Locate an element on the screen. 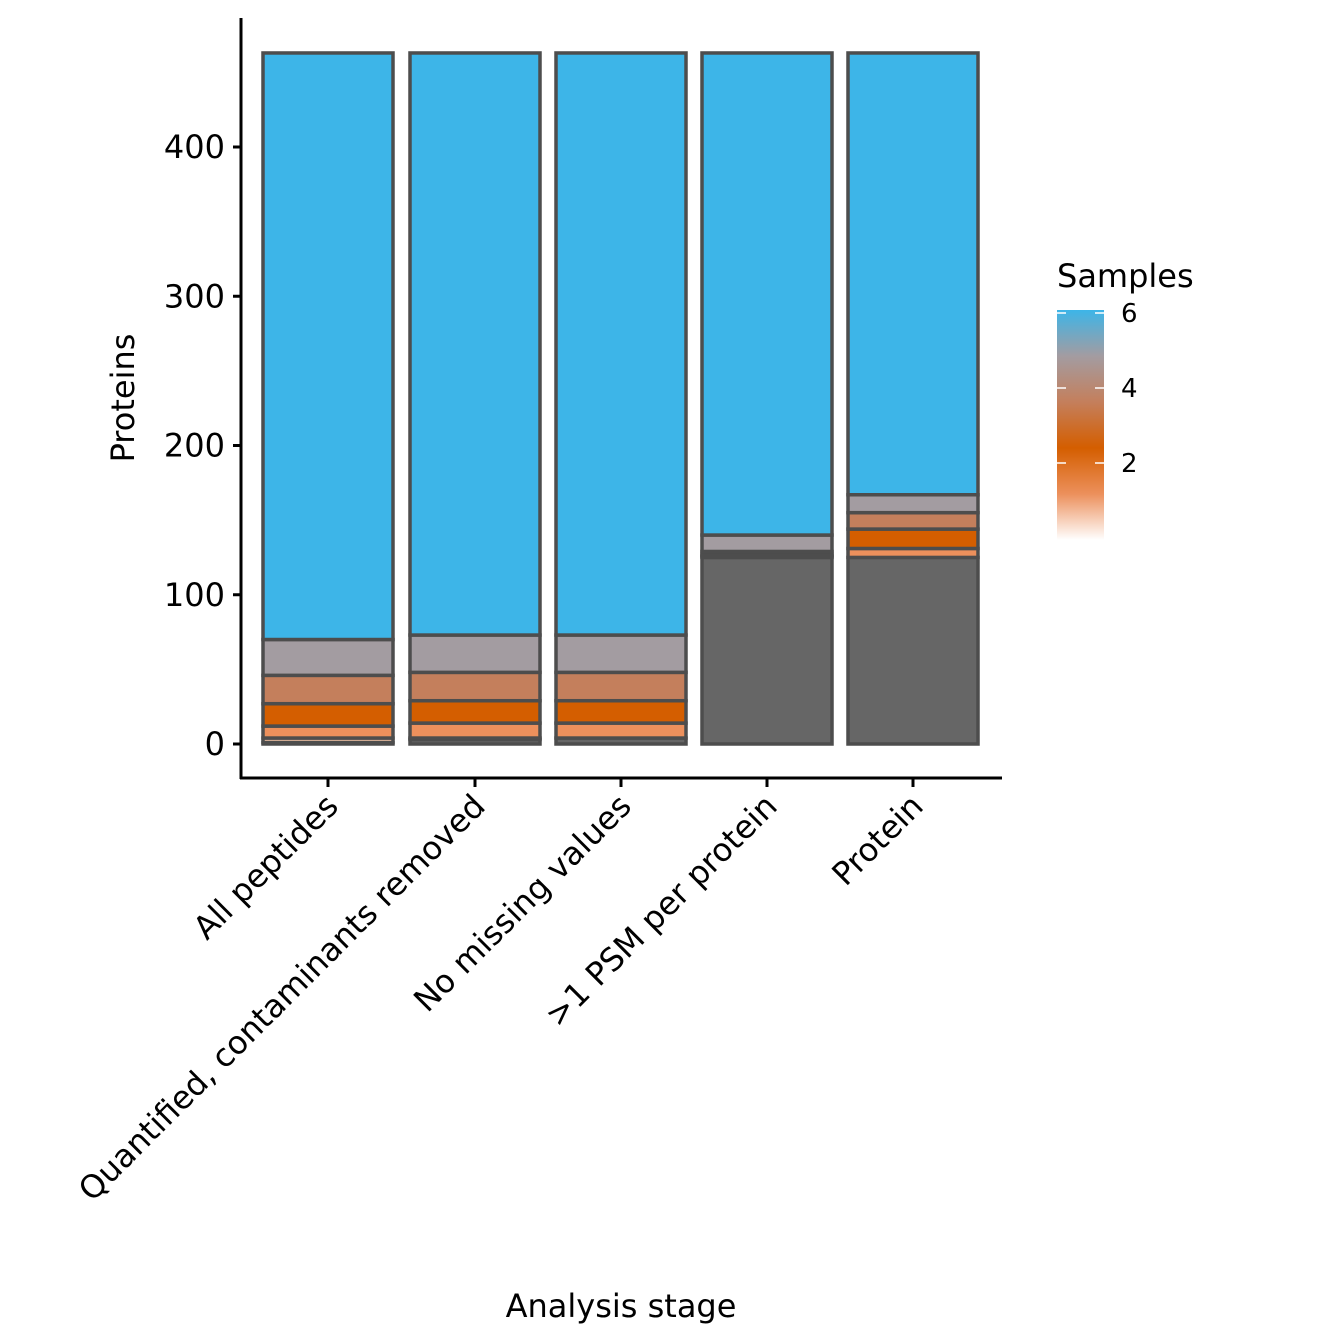 The image size is (1344, 1344). legend-title: Samples is located at coordinates (1125, 276).